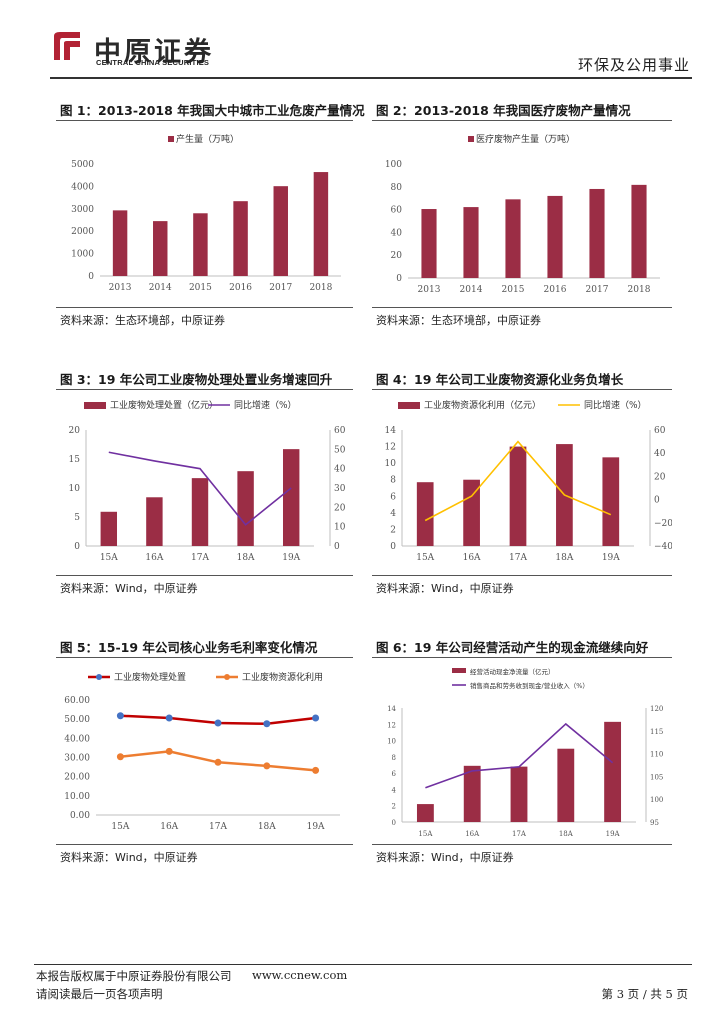 This screenshot has width=724, height=1024. Describe the element at coordinates (120, 288) in the screenshot. I see `x-tick-label: 2013` at that location.